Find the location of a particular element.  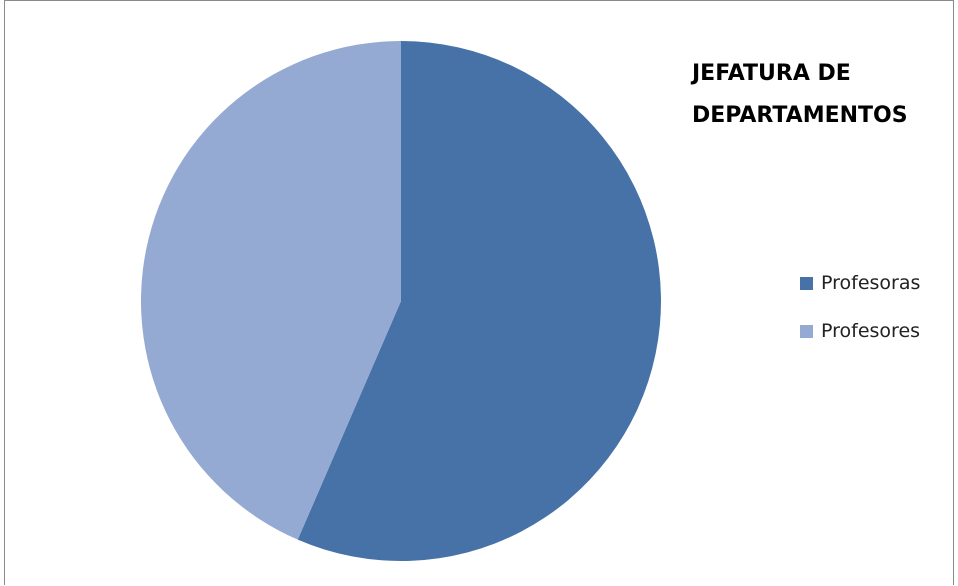

legend: Profesoras Profesores is located at coordinates (860, 307).